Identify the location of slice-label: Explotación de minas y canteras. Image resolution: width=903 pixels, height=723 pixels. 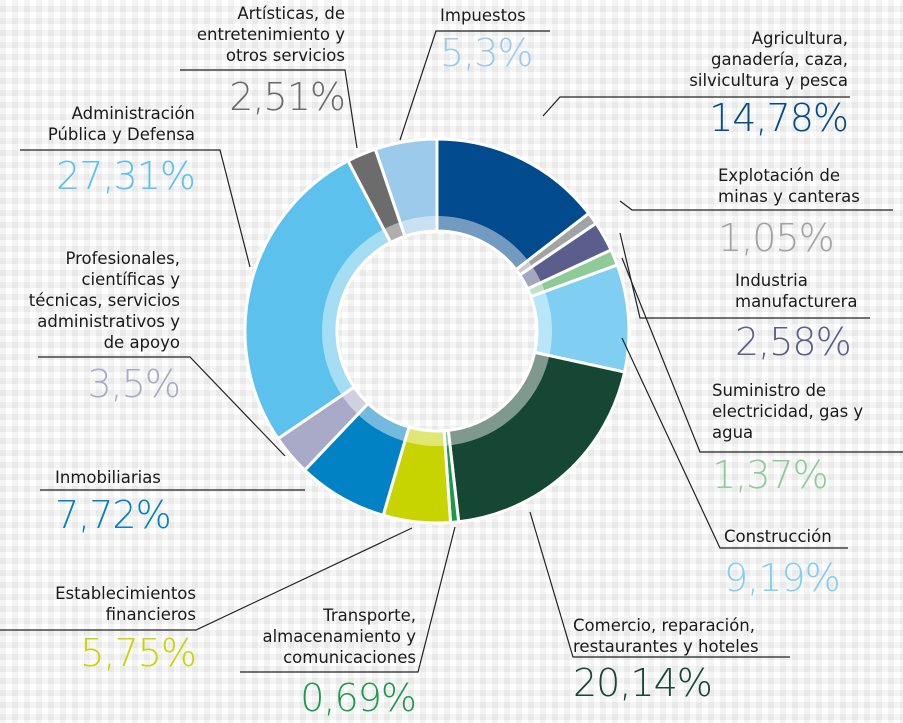
(789, 186).